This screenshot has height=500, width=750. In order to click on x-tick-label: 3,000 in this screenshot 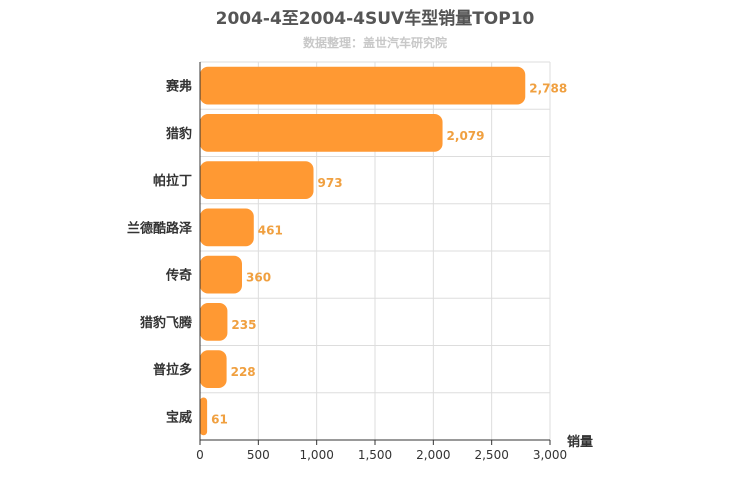, I will do `click(550, 455)`.